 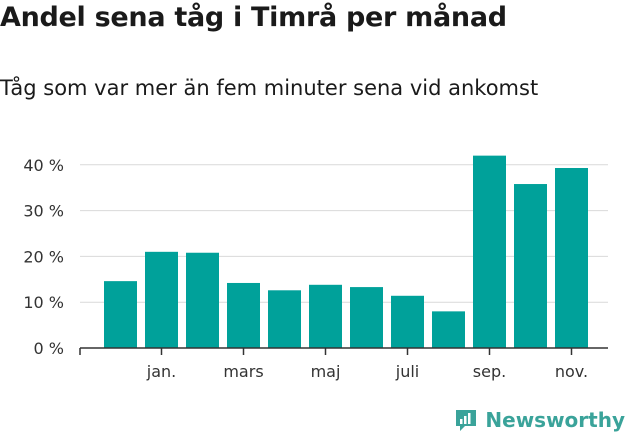 What do you see at coordinates (161, 371) in the screenshot?
I see `x-tick-label: jan.` at bounding box center [161, 371].